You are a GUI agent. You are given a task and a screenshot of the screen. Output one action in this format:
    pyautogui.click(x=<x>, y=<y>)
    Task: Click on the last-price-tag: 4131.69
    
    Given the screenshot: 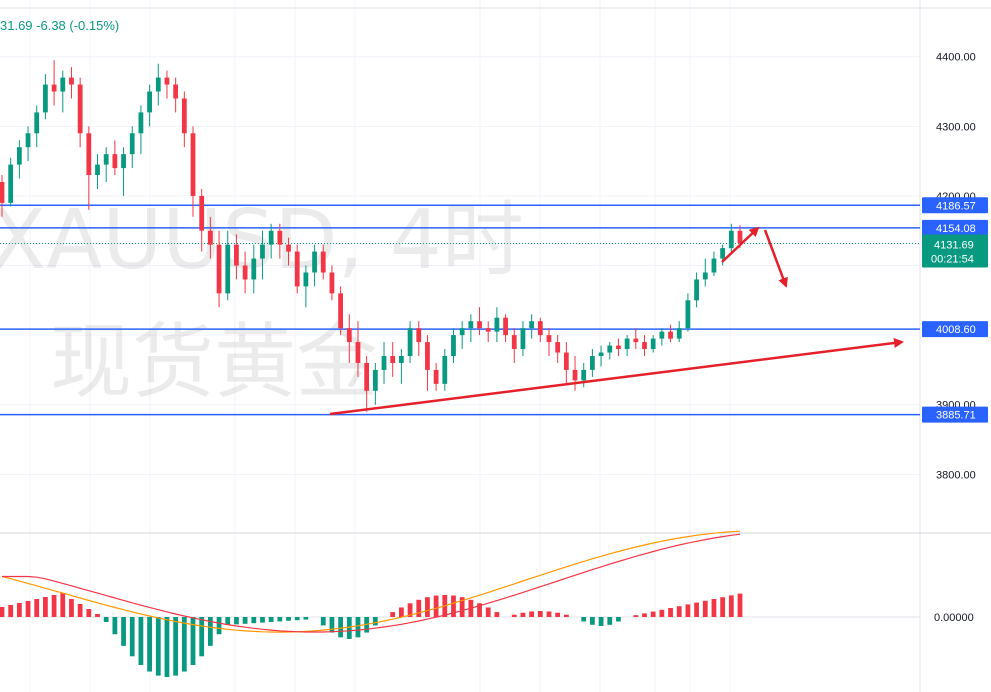 What is the action you would take?
    pyautogui.click(x=954, y=245)
    